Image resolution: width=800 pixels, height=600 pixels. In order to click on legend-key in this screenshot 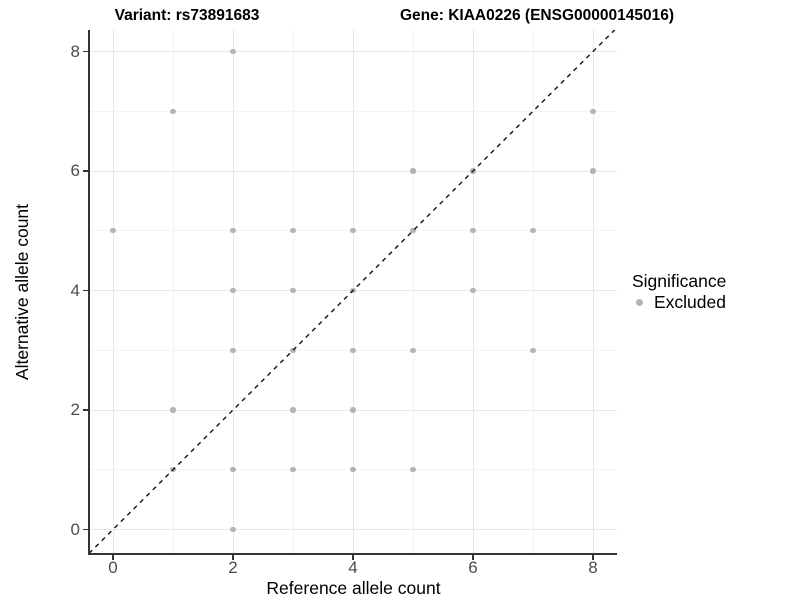, I will do `click(641, 302)`.